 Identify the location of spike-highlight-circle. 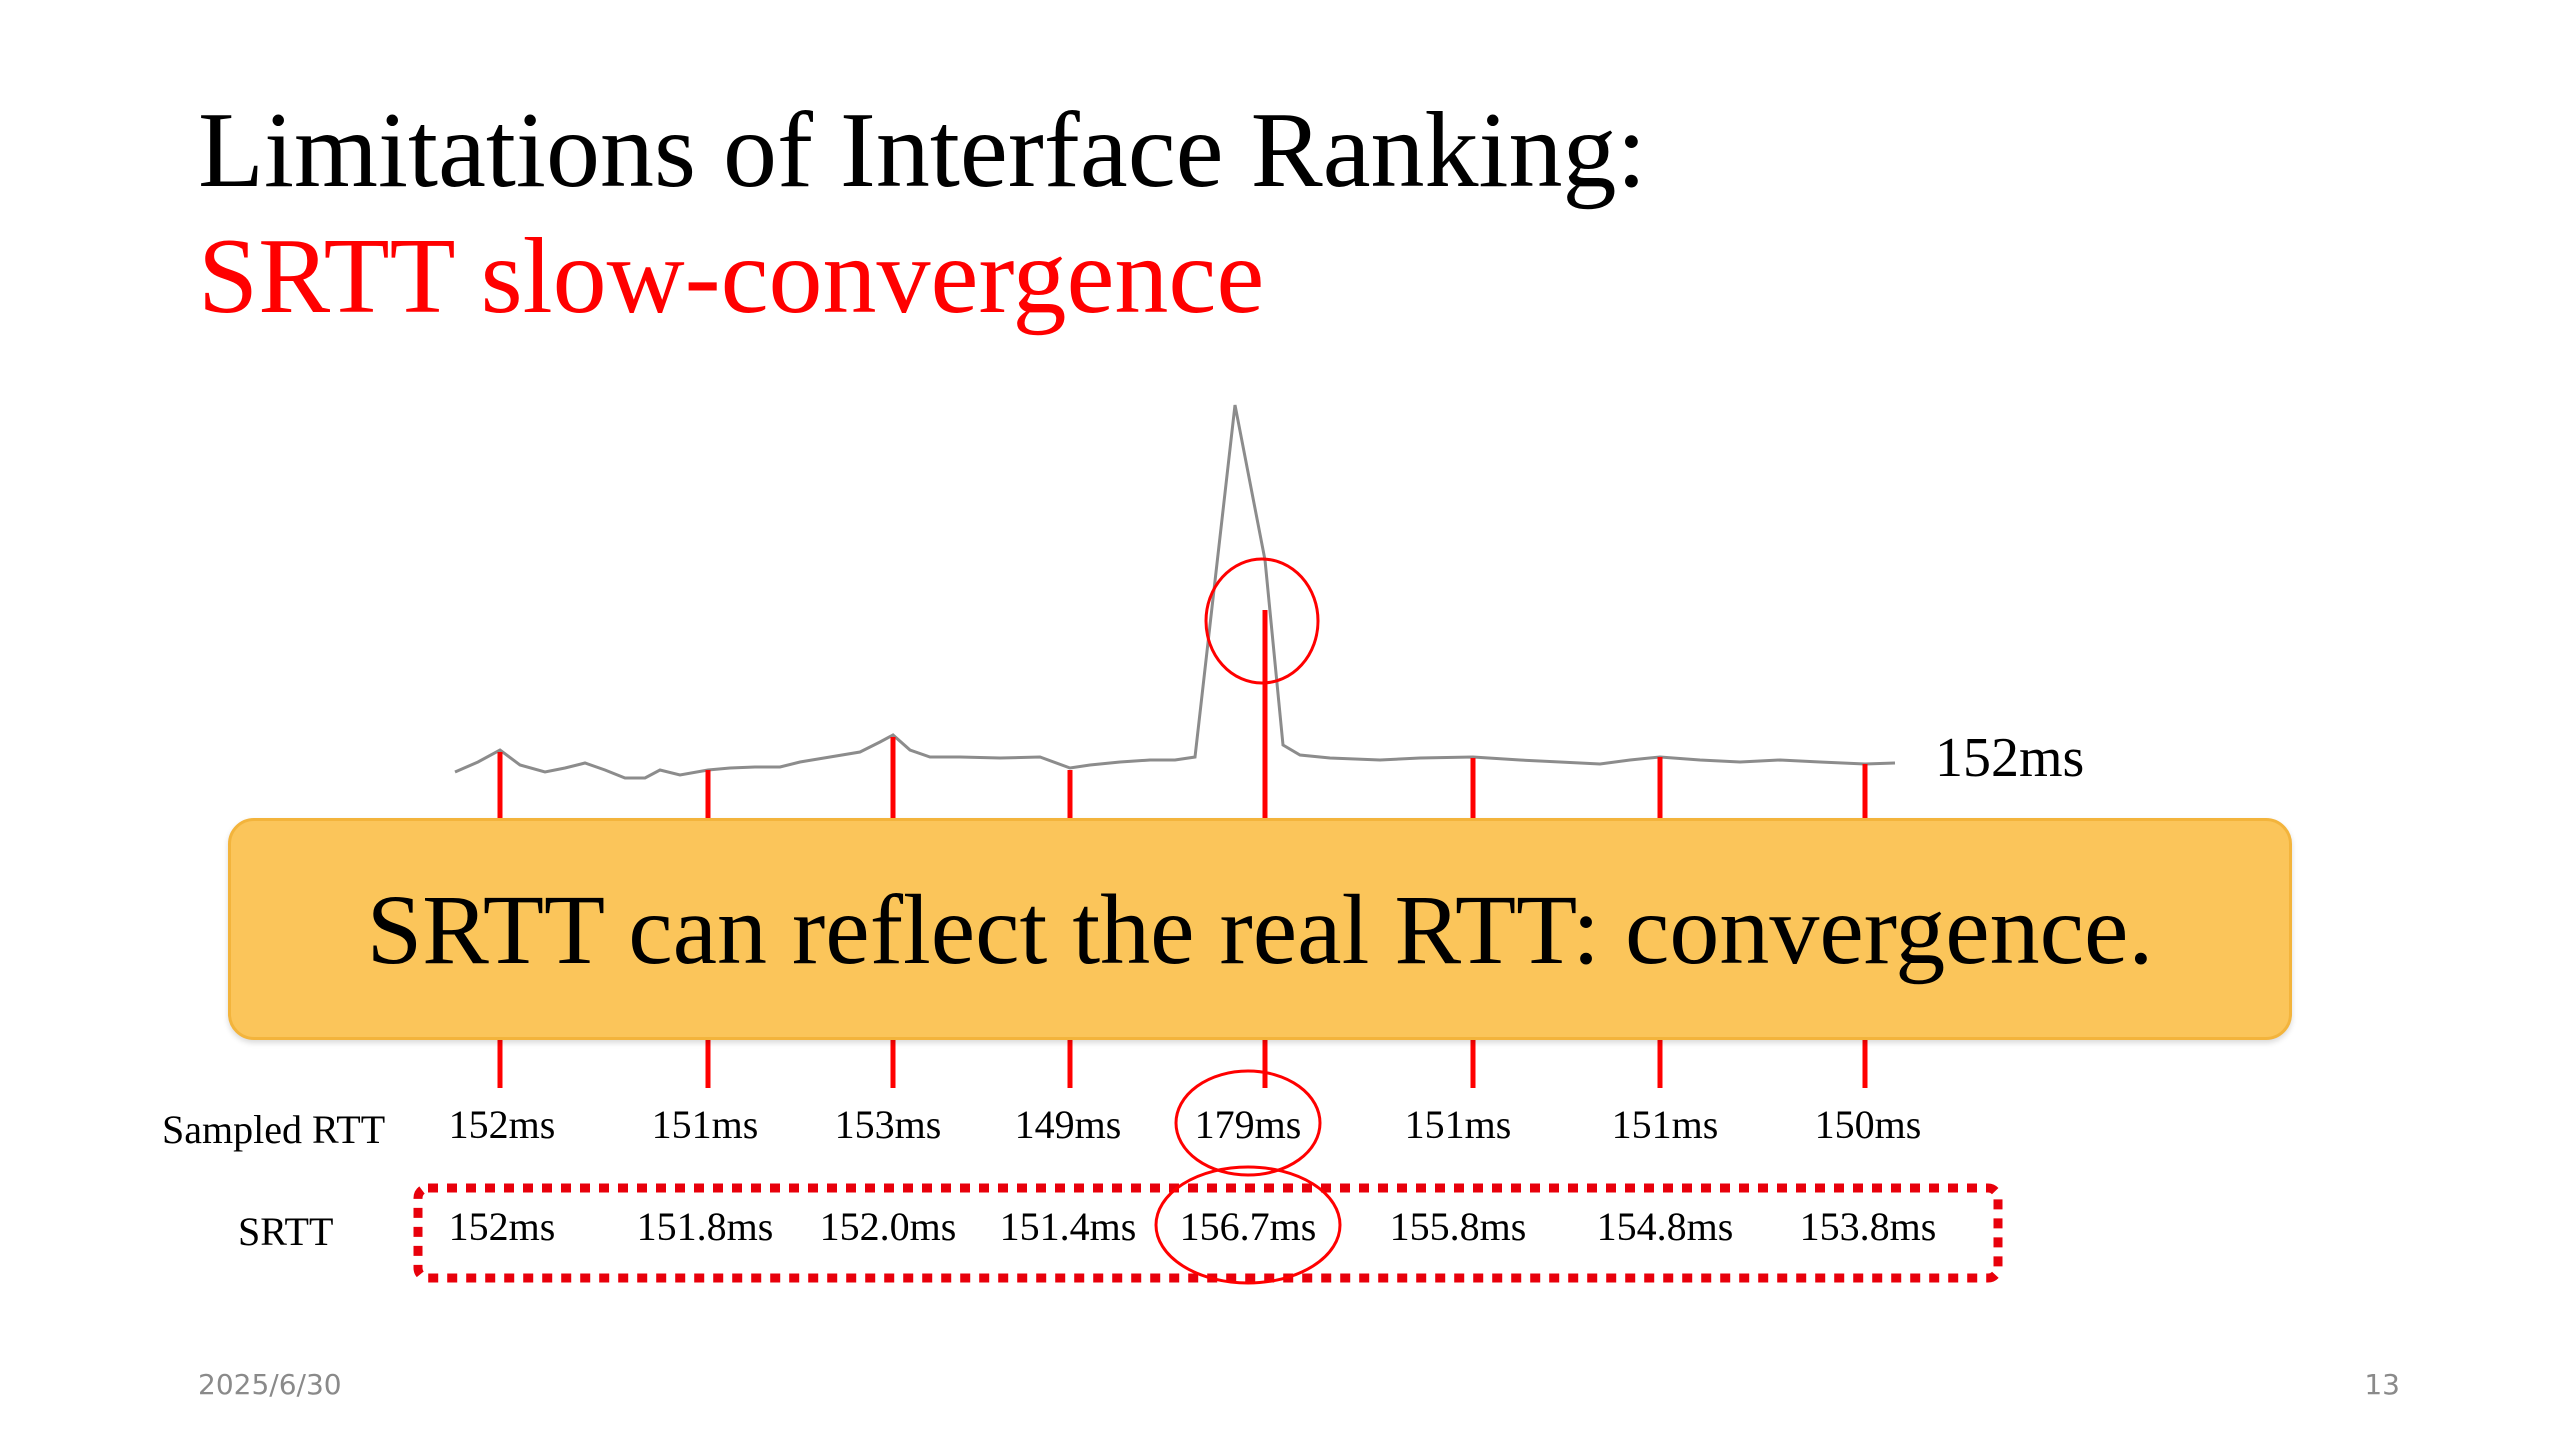
(1262, 621).